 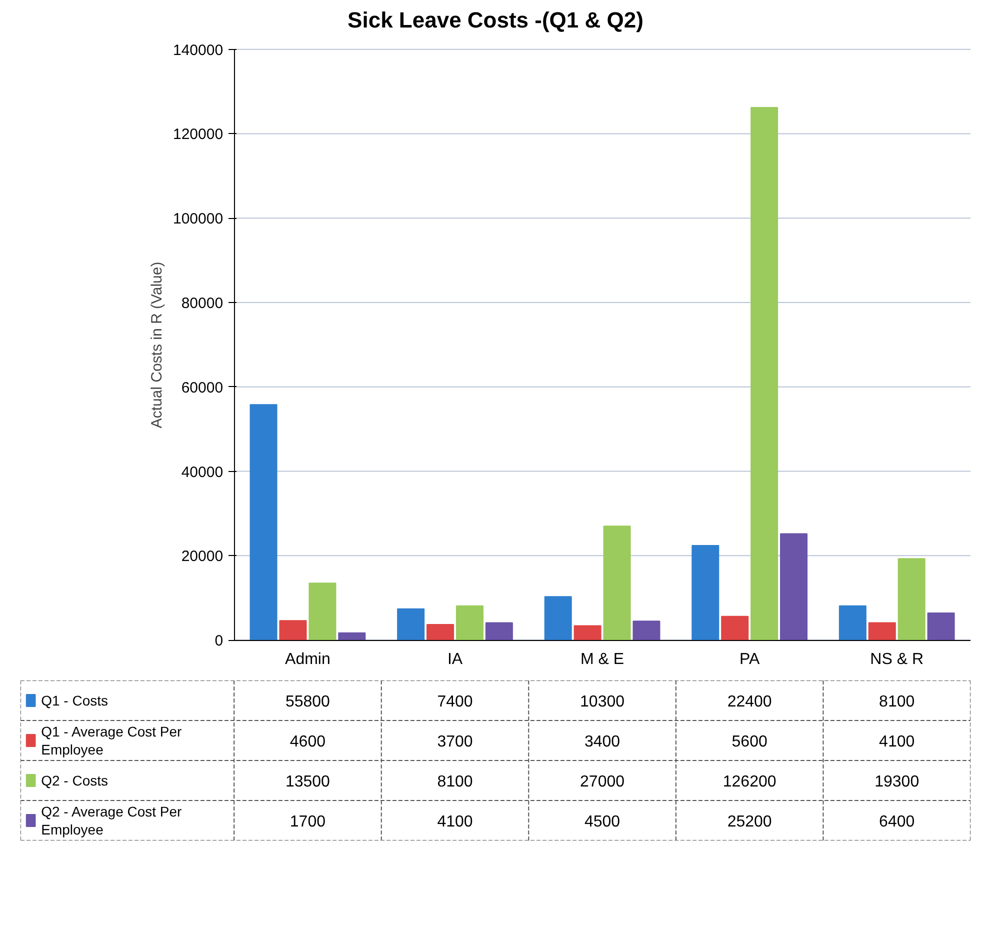 I want to click on x-tick-label: IA, so click(x=455, y=659).